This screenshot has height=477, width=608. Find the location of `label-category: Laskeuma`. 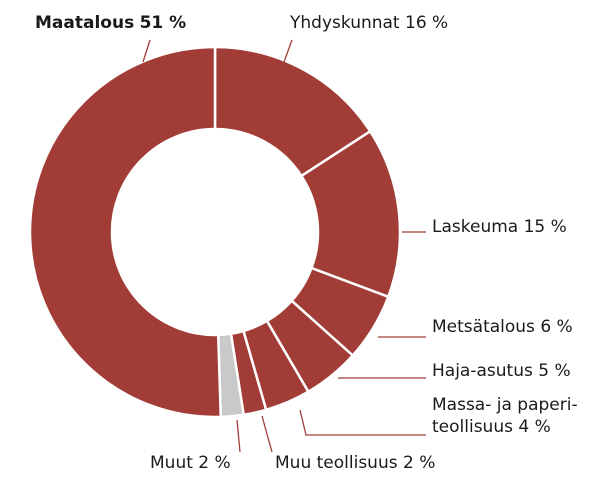

label-category: Laskeuma is located at coordinates (475, 227).